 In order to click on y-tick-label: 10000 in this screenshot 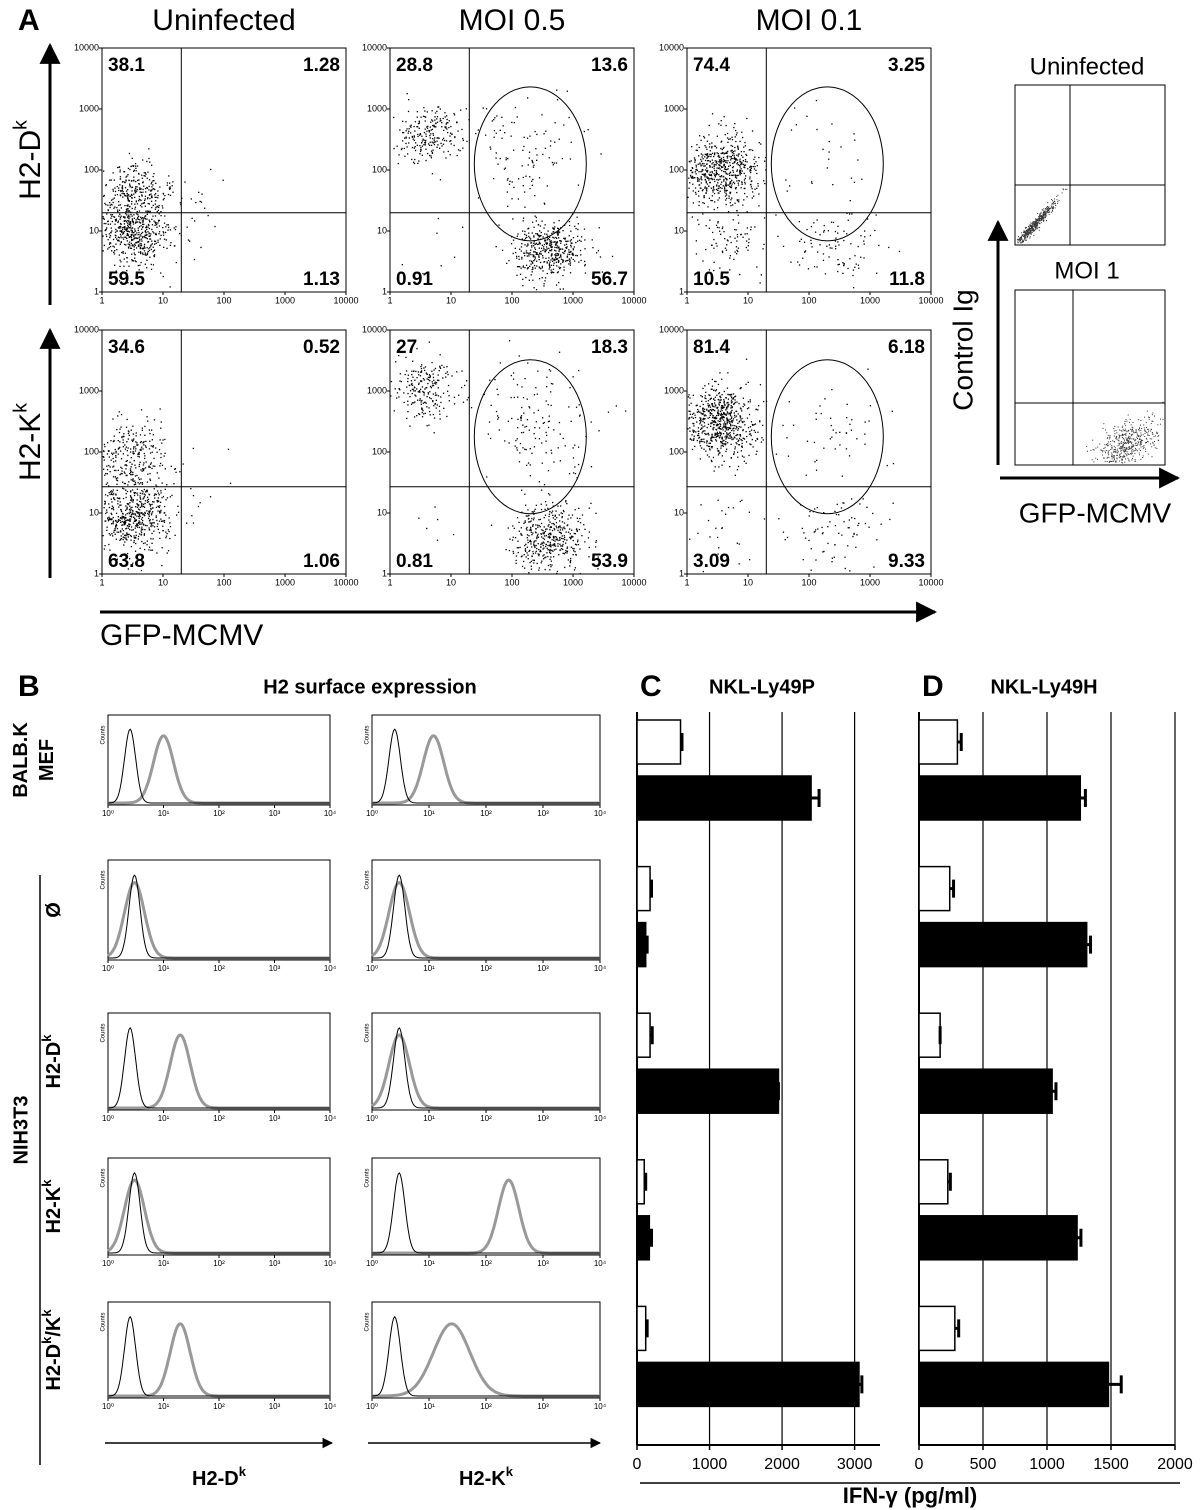, I will do `click(374, 329)`.